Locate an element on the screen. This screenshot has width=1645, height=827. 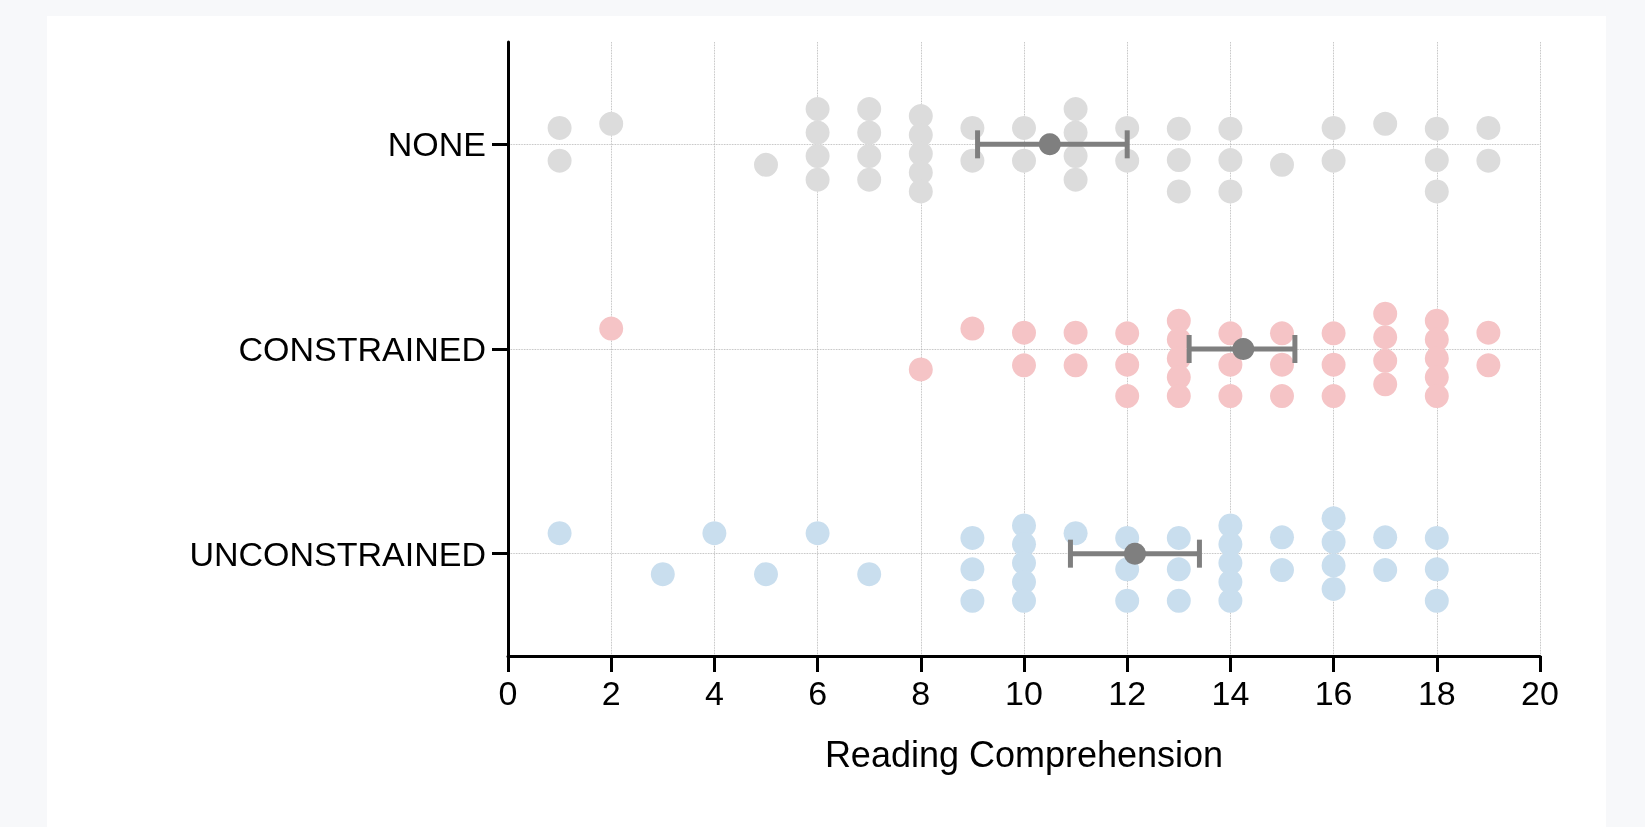
x-tick-label: 10 is located at coordinates (1024, 693).